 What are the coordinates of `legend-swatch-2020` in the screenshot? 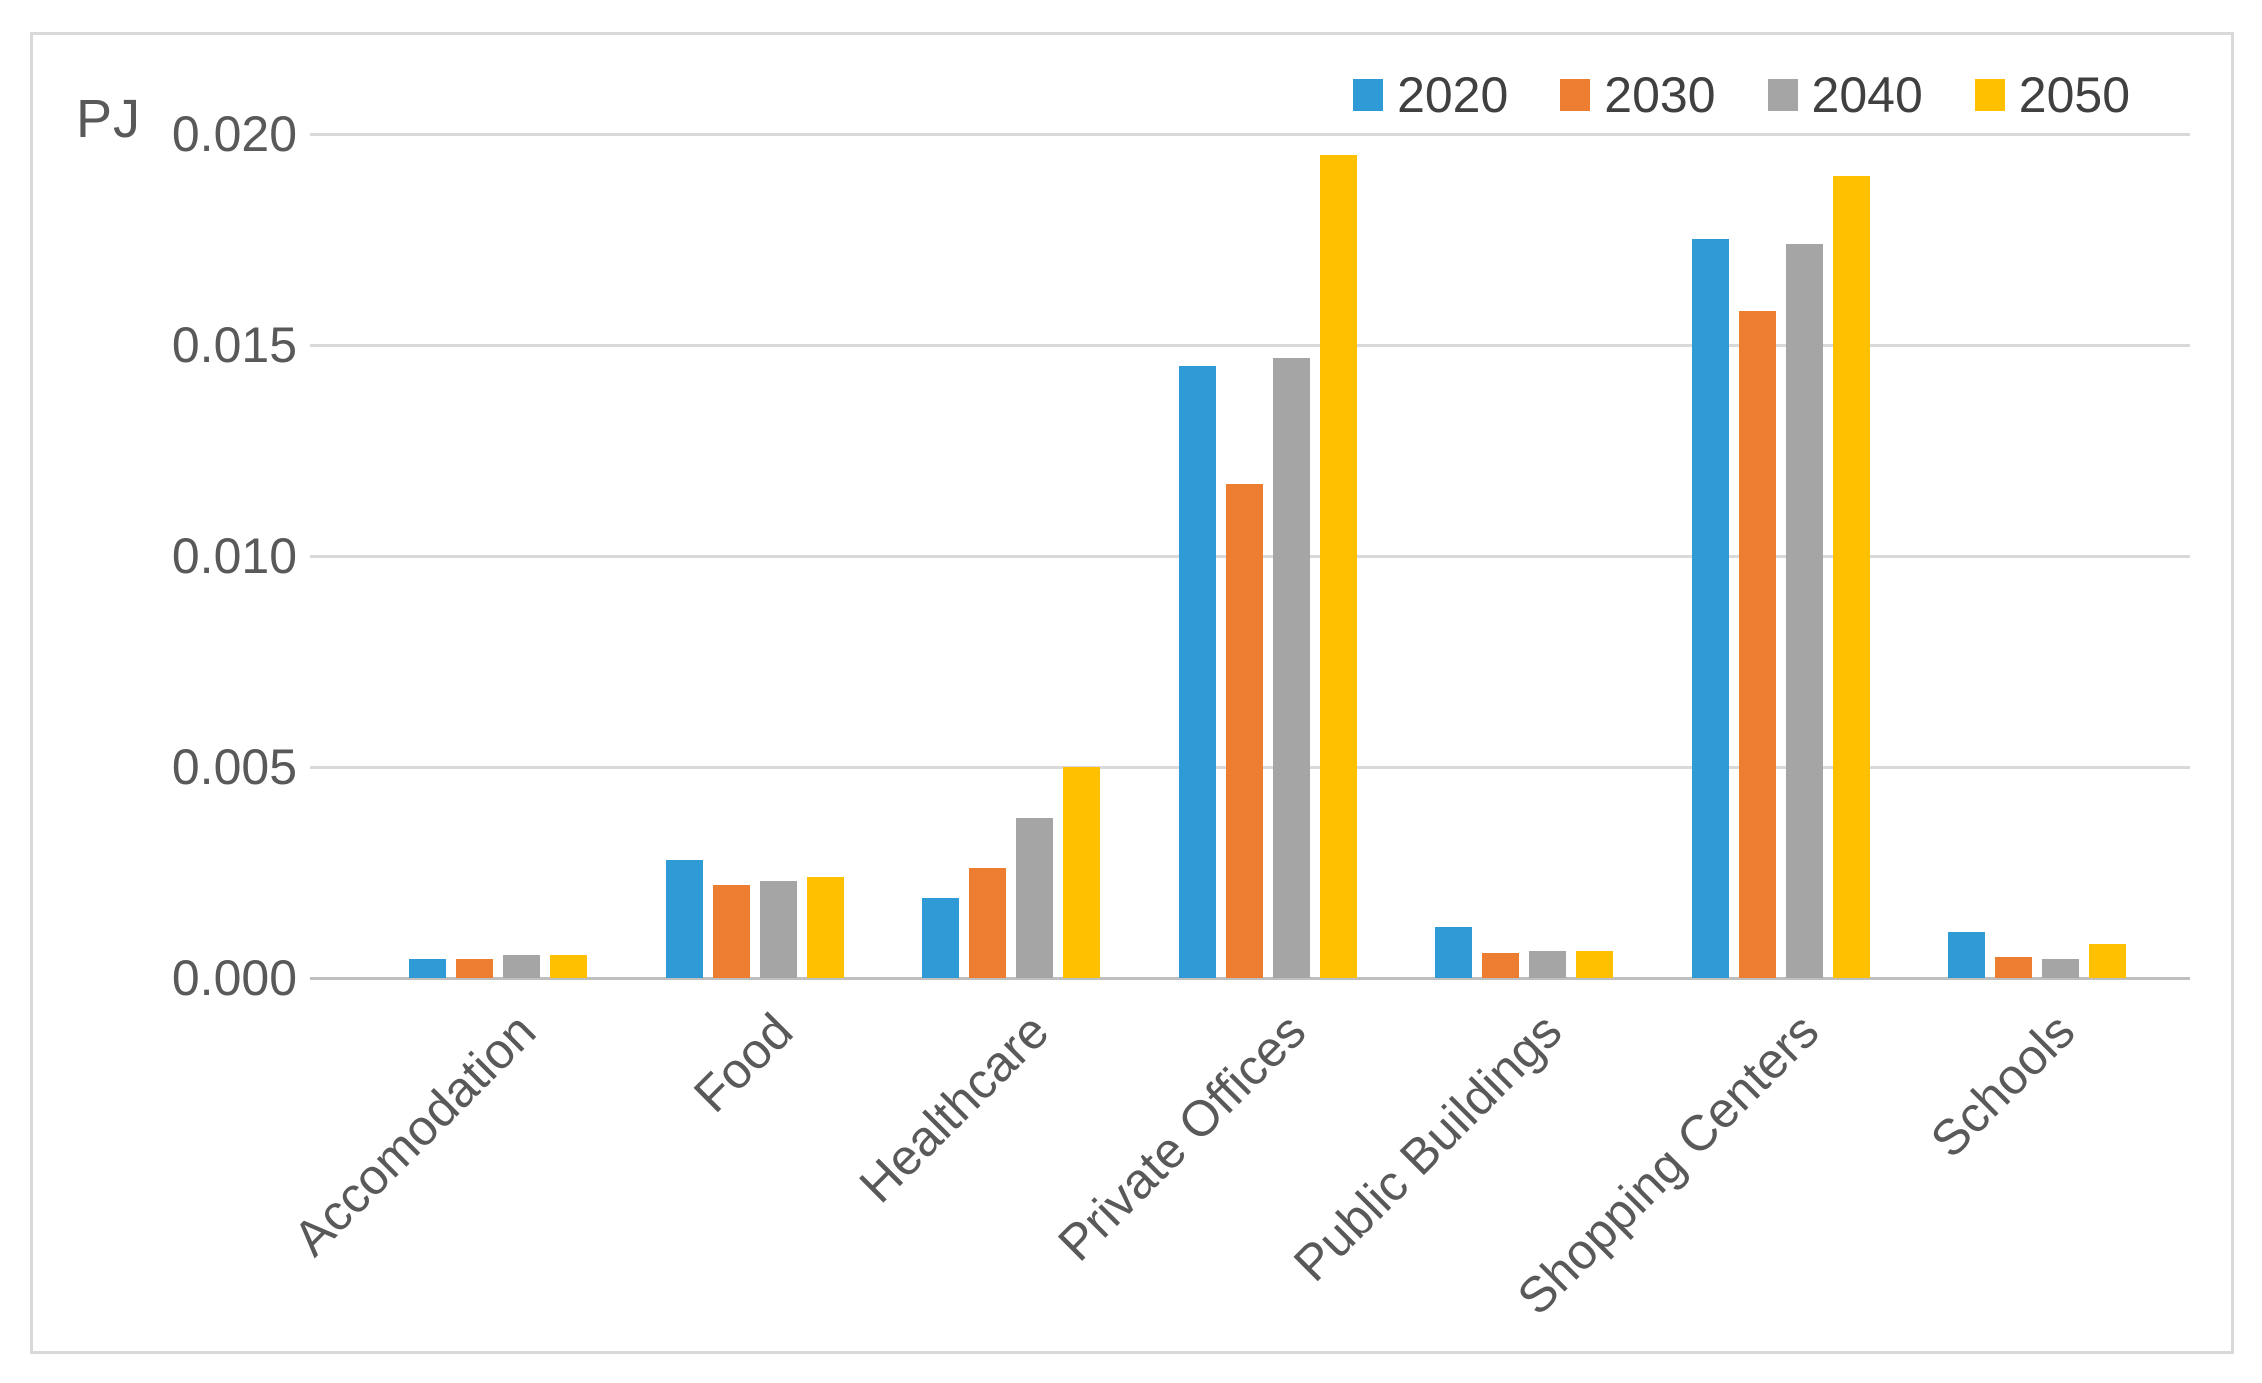 It's located at (1368, 95).